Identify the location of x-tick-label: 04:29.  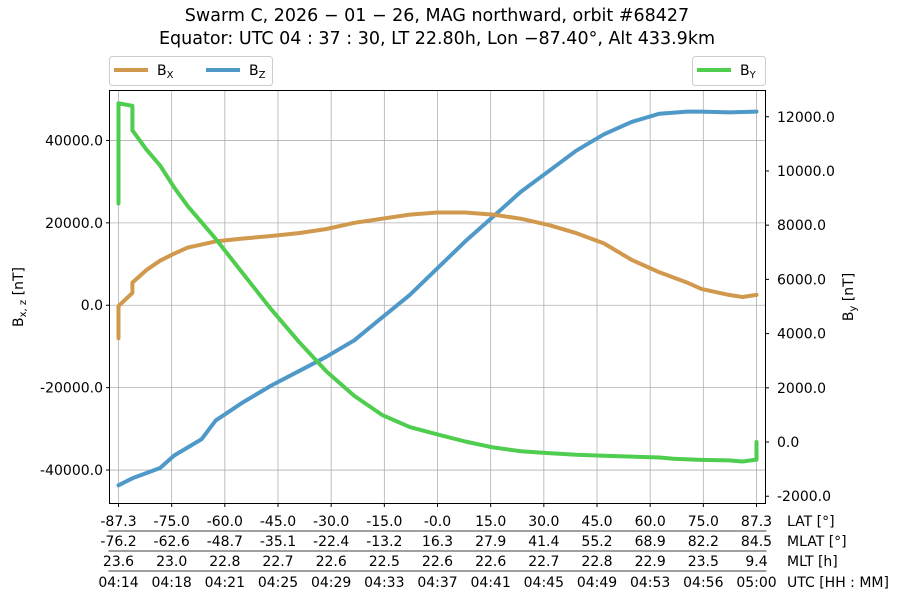
(331, 583).